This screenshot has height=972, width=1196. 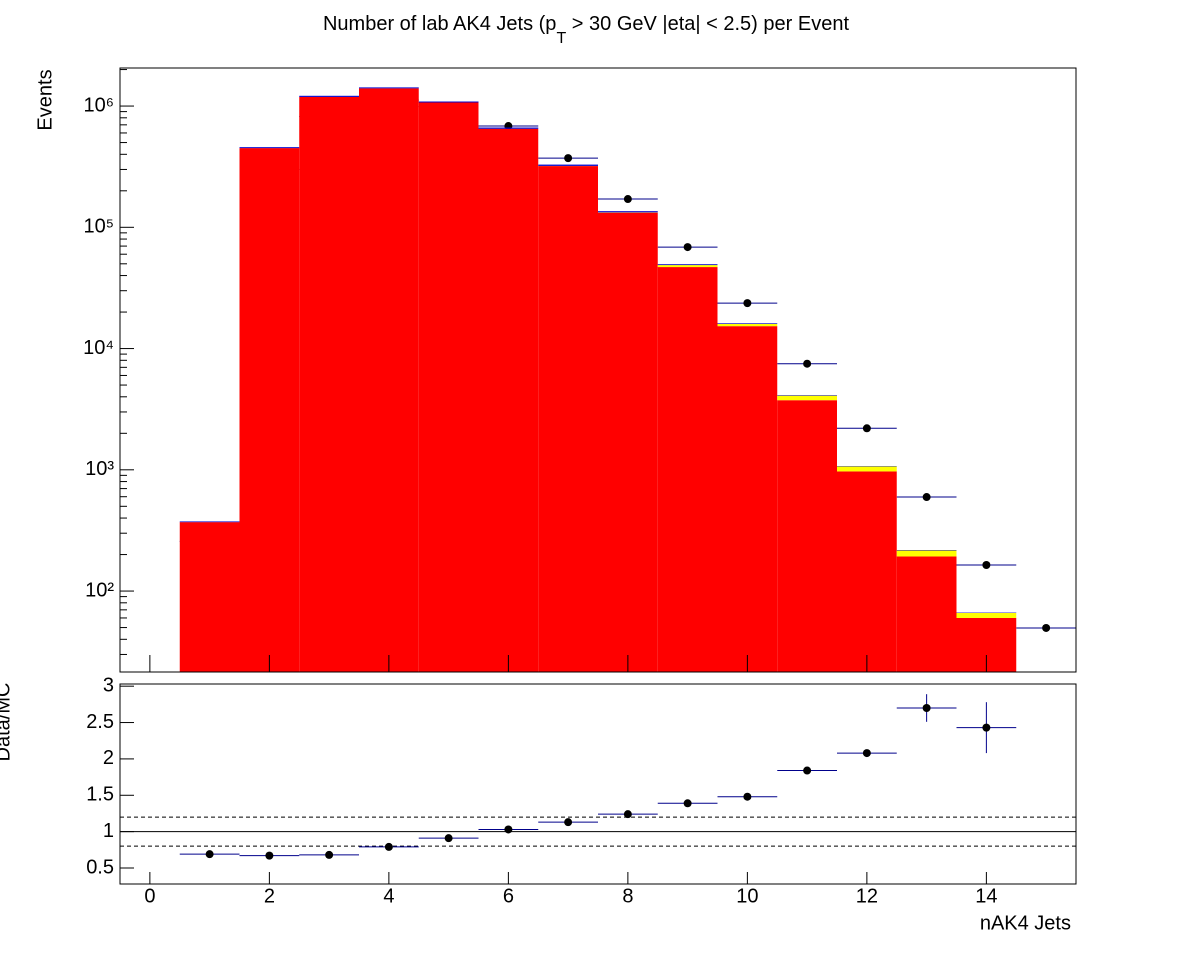 What do you see at coordinates (99, 469) in the screenshot?
I see `y-tick-label: 10³` at bounding box center [99, 469].